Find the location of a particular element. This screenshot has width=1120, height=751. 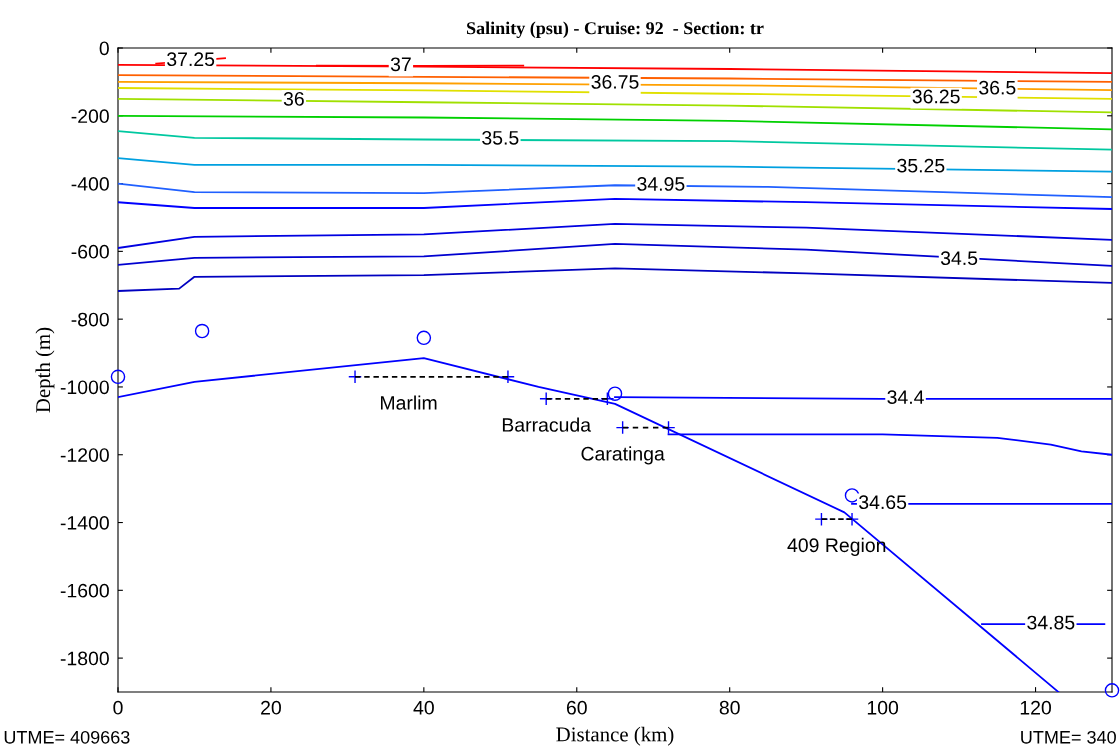

y-tick-label: -800 is located at coordinates (90, 319).